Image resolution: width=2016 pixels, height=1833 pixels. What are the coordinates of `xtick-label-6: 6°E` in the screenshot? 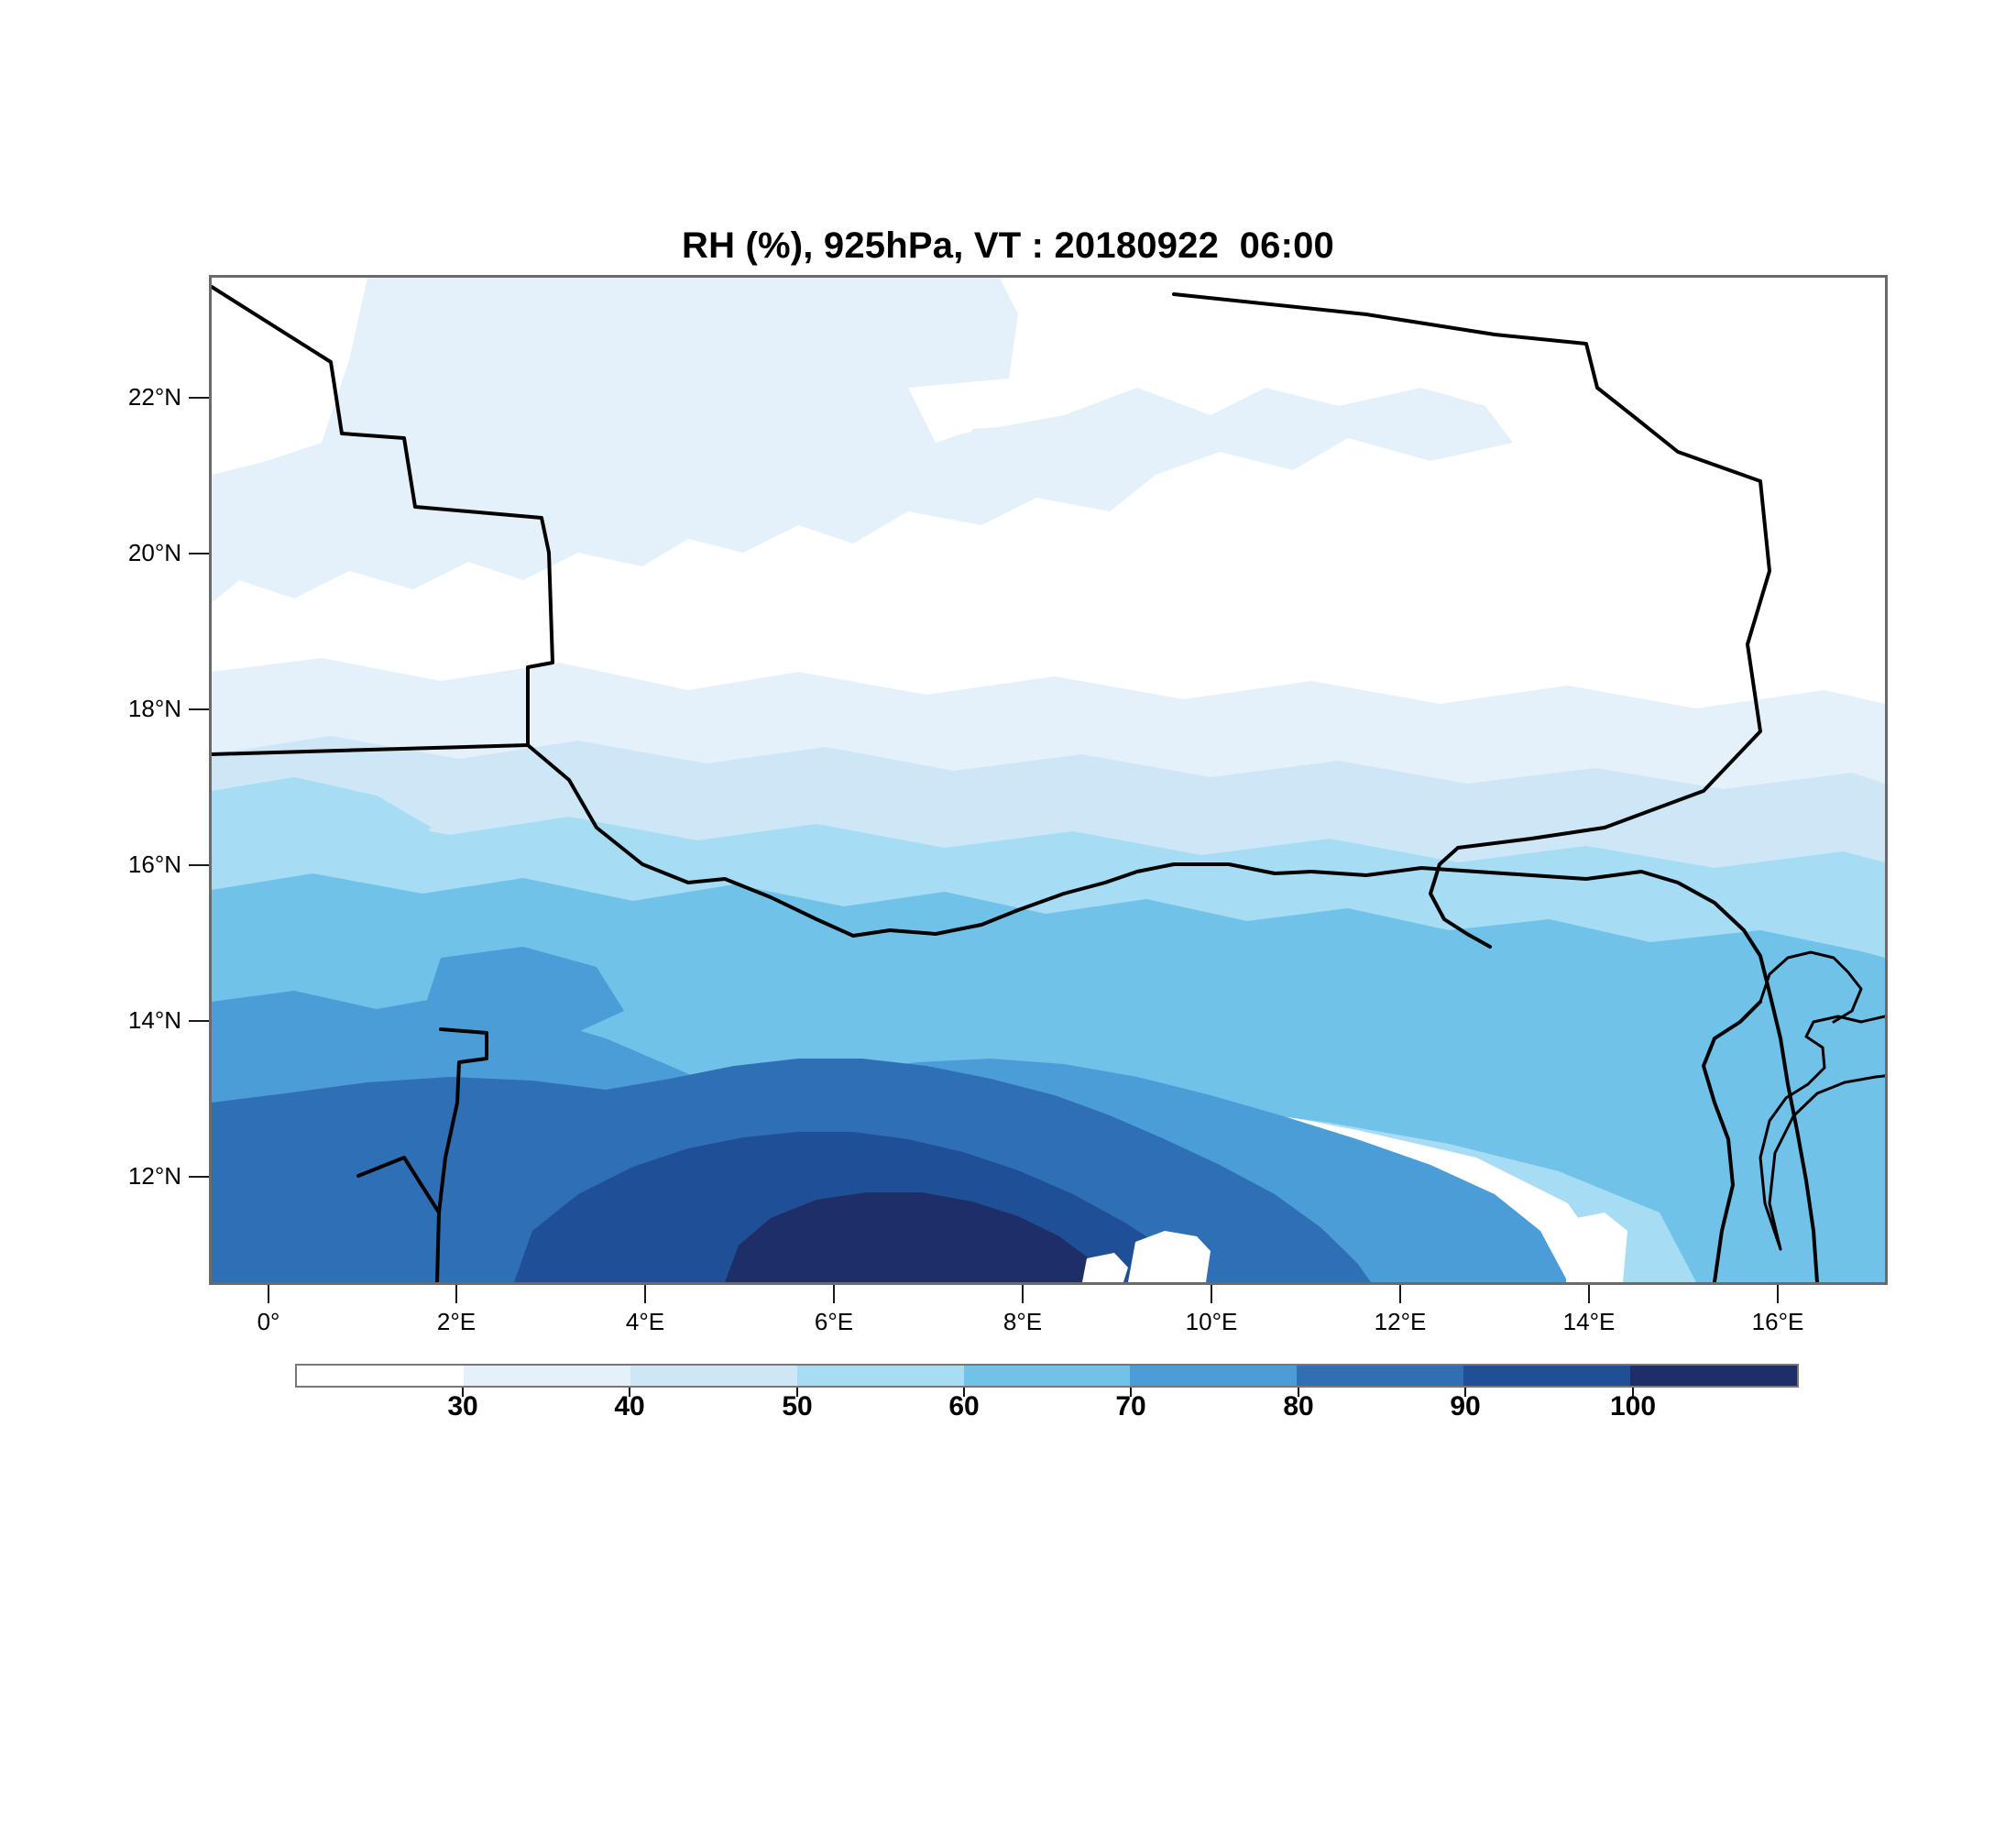 It's located at (834, 1321).